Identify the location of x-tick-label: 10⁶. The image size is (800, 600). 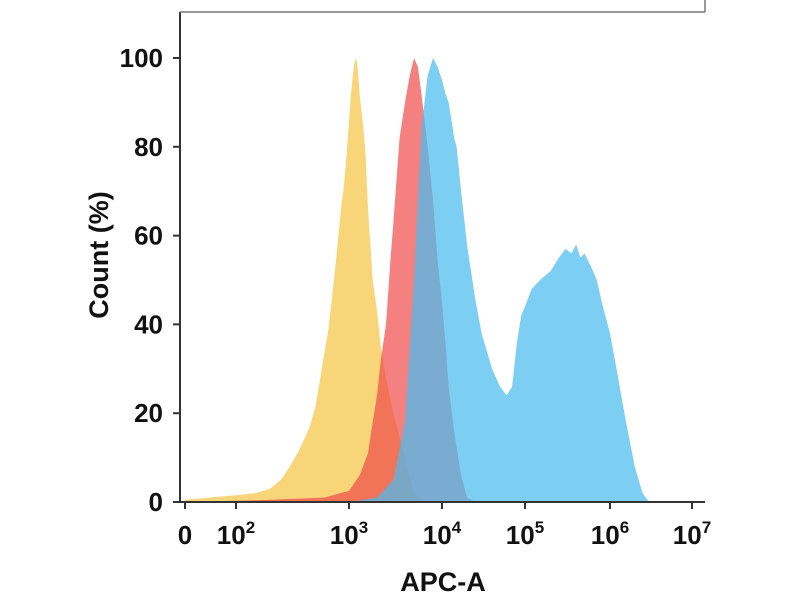
(610, 534).